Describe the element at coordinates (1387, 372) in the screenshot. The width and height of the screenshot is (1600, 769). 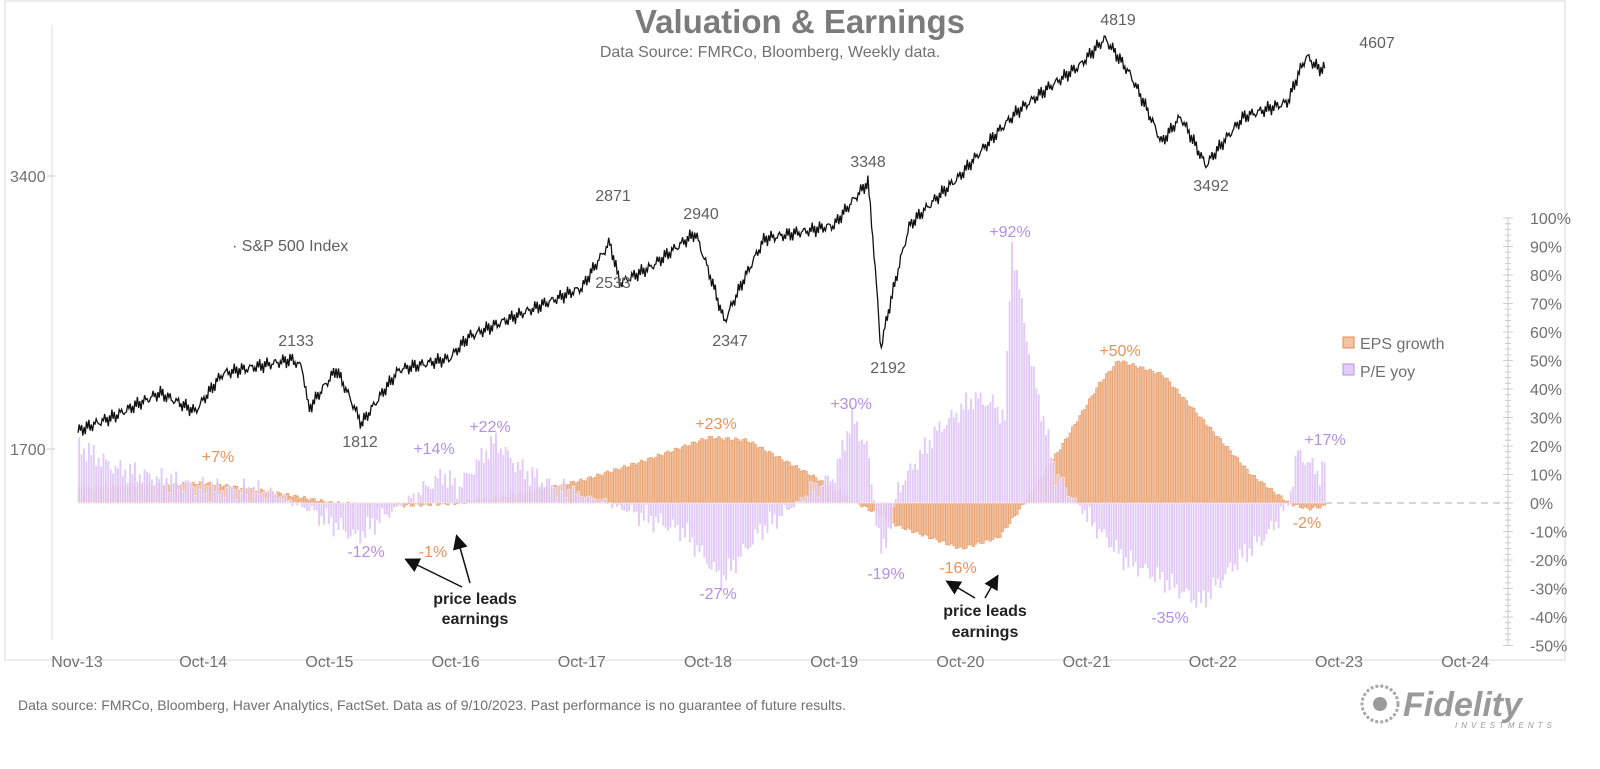
I see `legend-pe-label: P/E yoy` at that location.